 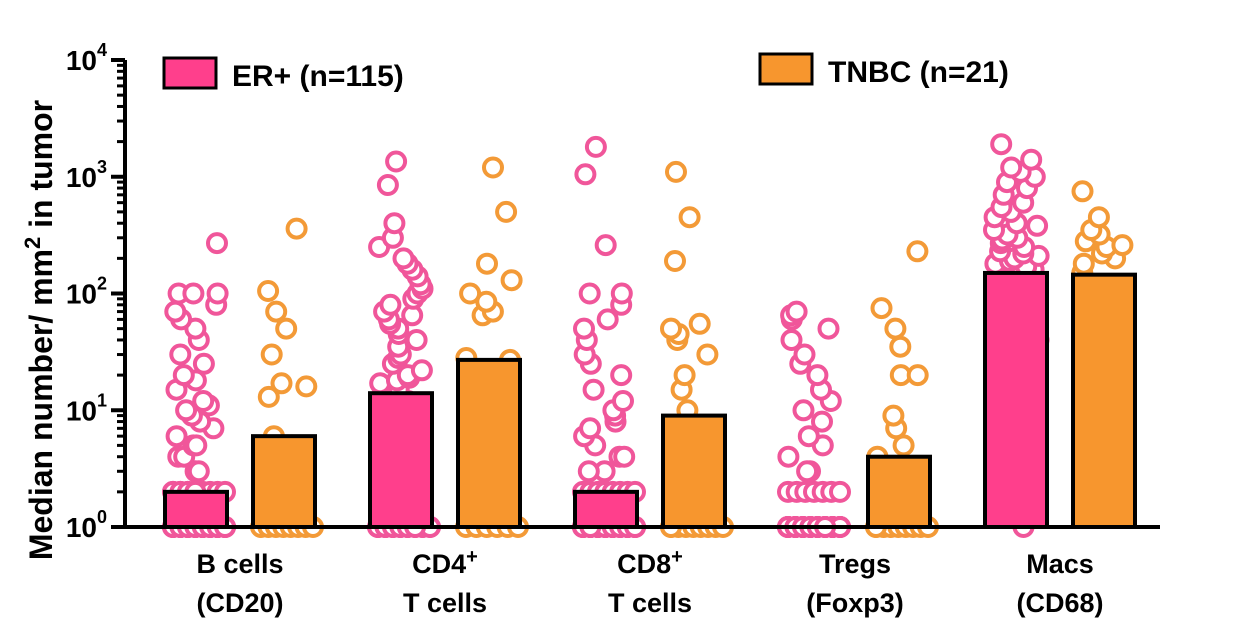 What do you see at coordinates (1059, 603) in the screenshot?
I see `category-label-4-line2: (CD68)` at bounding box center [1059, 603].